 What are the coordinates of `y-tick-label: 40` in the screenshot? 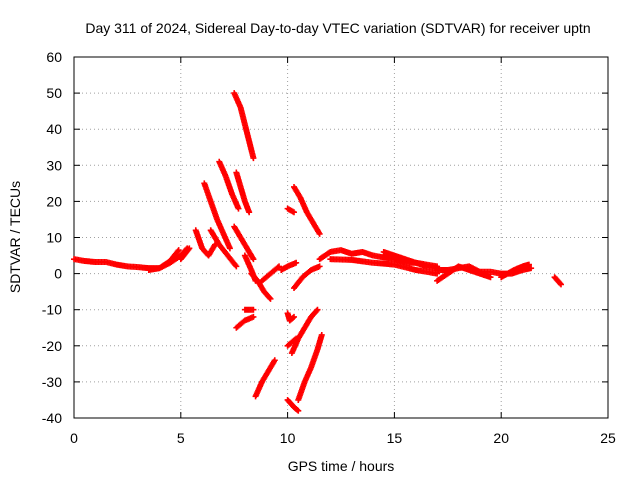 It's located at (54, 129).